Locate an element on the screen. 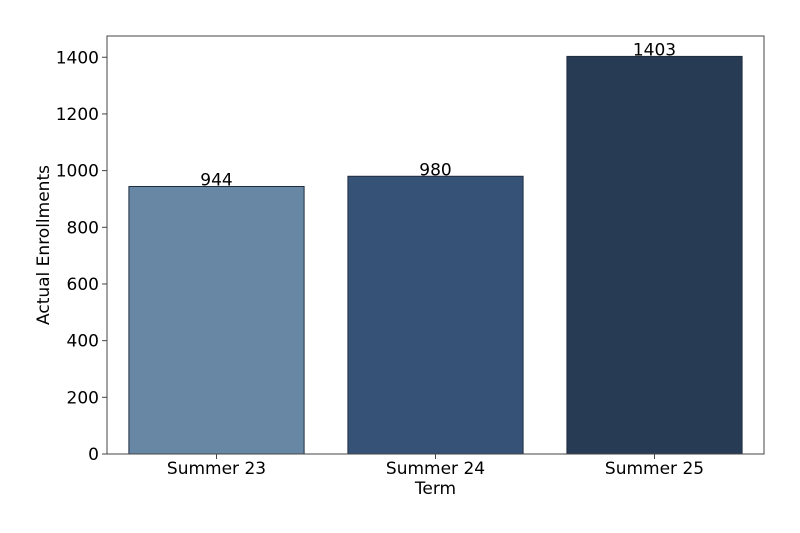 This screenshot has width=800, height=533. x-axis-ticks: Summer 23 Summer 24 Summer 25 is located at coordinates (435, 466).